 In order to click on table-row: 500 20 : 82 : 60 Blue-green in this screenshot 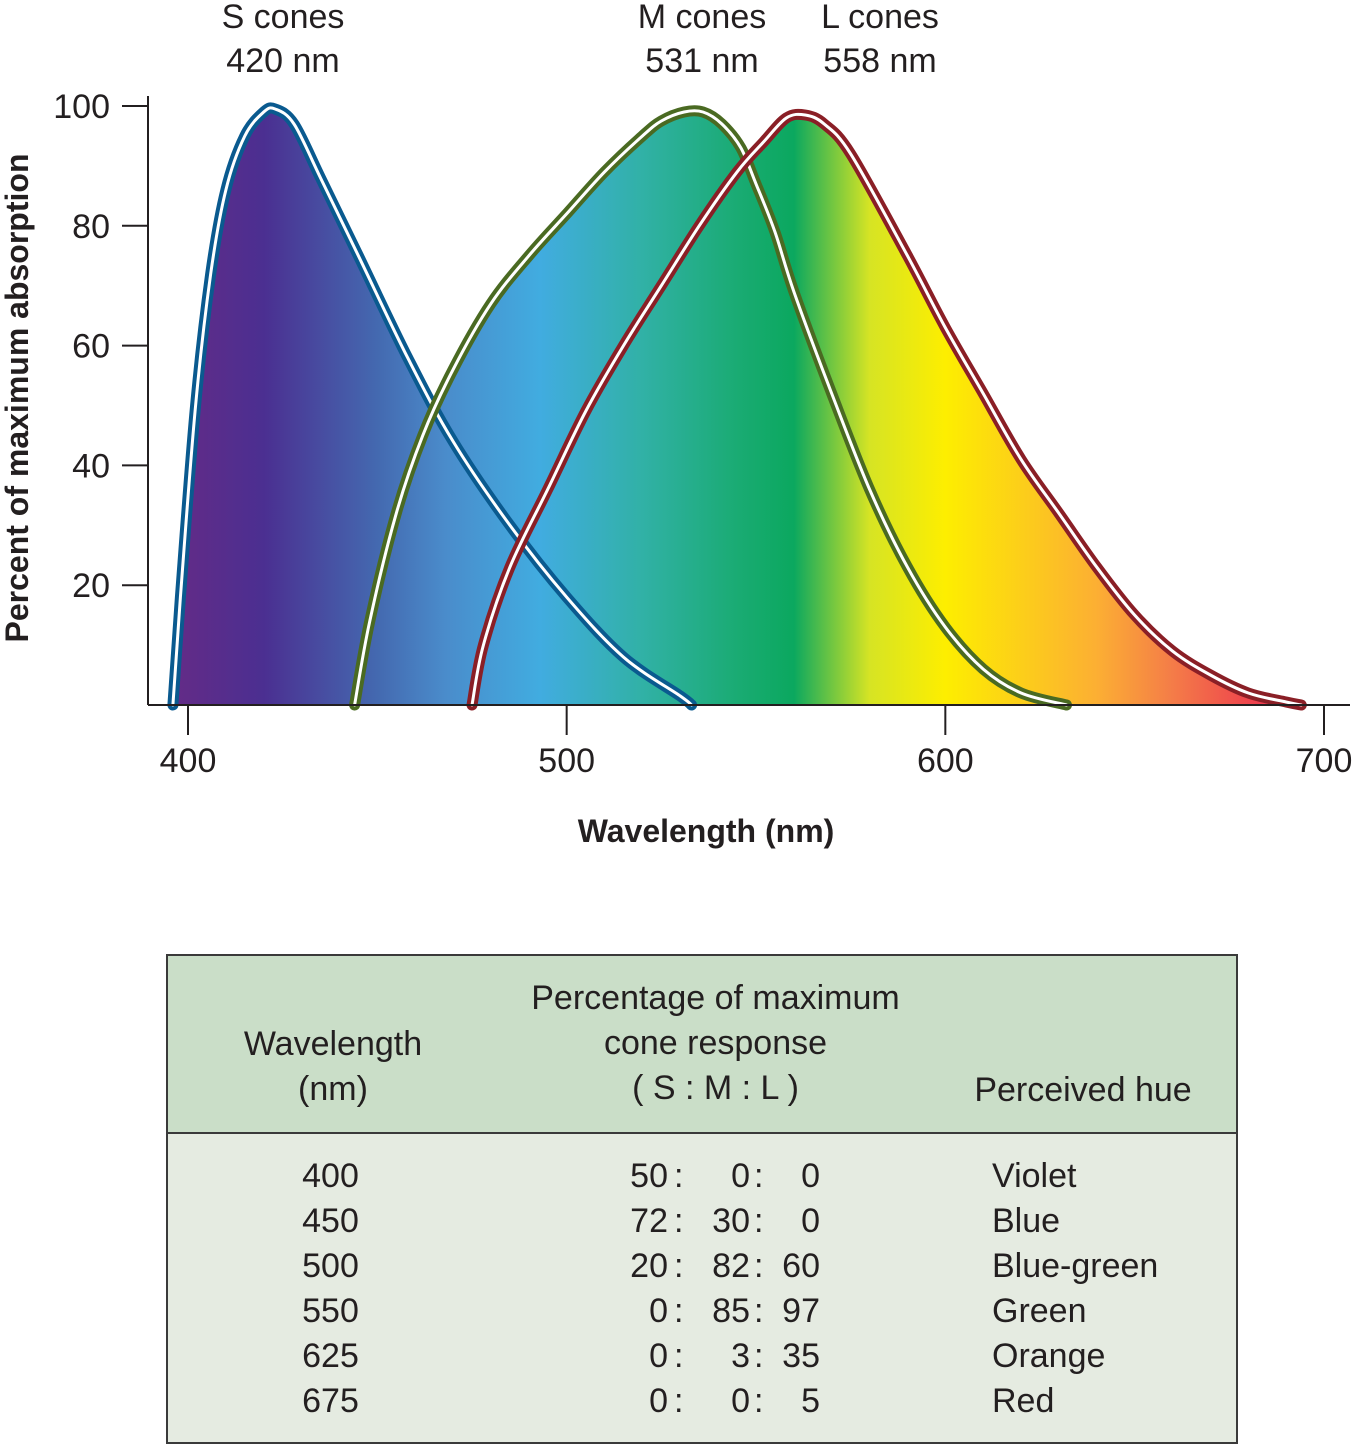, I will do `click(702, 1266)`.